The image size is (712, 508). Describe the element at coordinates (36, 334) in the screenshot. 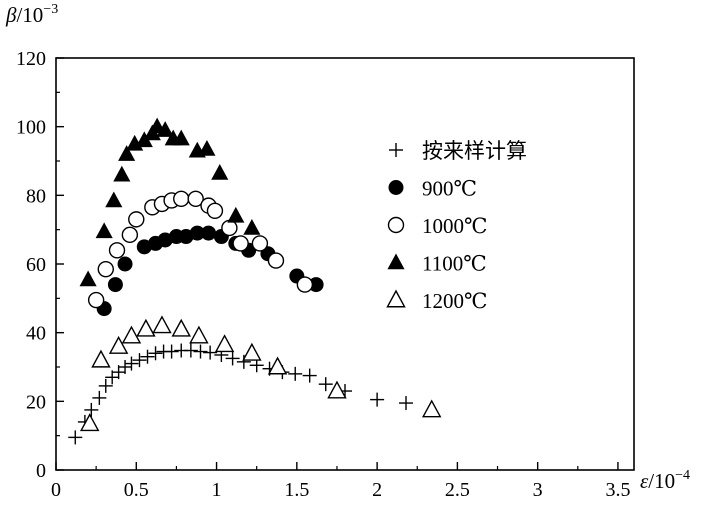

I see `y-tick-label: 40` at that location.